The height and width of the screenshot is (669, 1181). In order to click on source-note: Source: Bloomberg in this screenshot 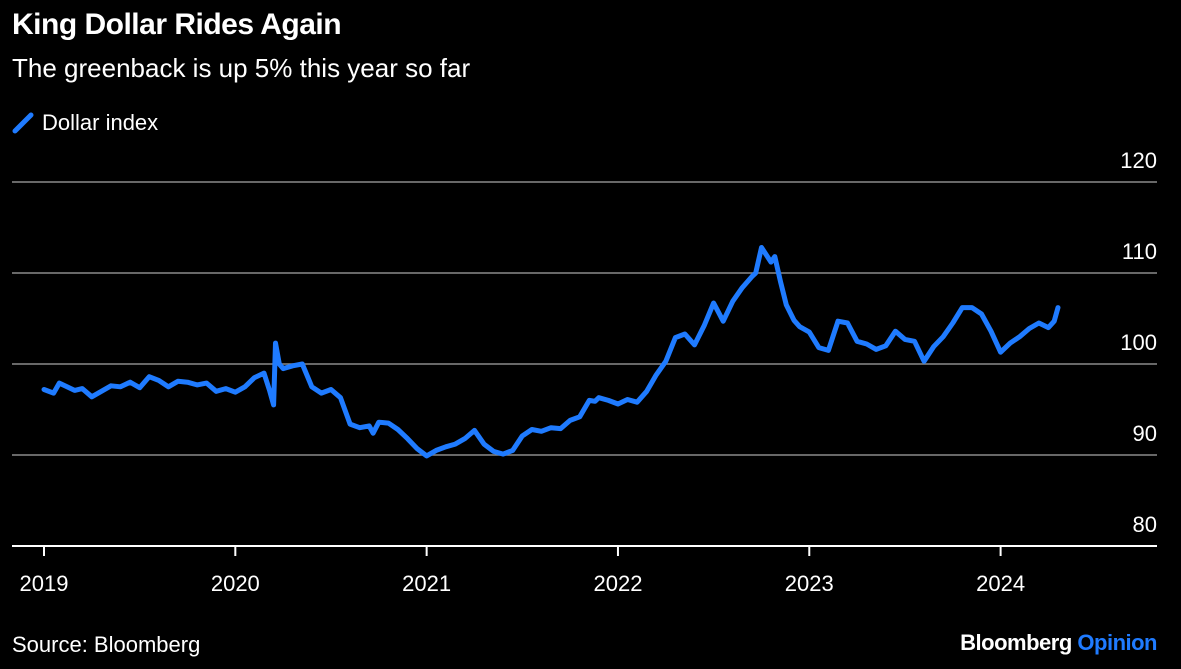, I will do `click(106, 644)`.